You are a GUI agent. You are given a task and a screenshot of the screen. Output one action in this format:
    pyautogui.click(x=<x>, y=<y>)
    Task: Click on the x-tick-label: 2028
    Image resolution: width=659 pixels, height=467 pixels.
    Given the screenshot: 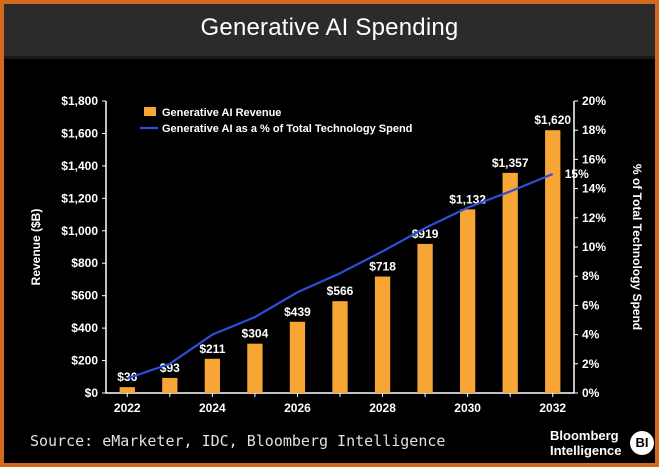 What is the action you would take?
    pyautogui.click(x=382, y=408)
    